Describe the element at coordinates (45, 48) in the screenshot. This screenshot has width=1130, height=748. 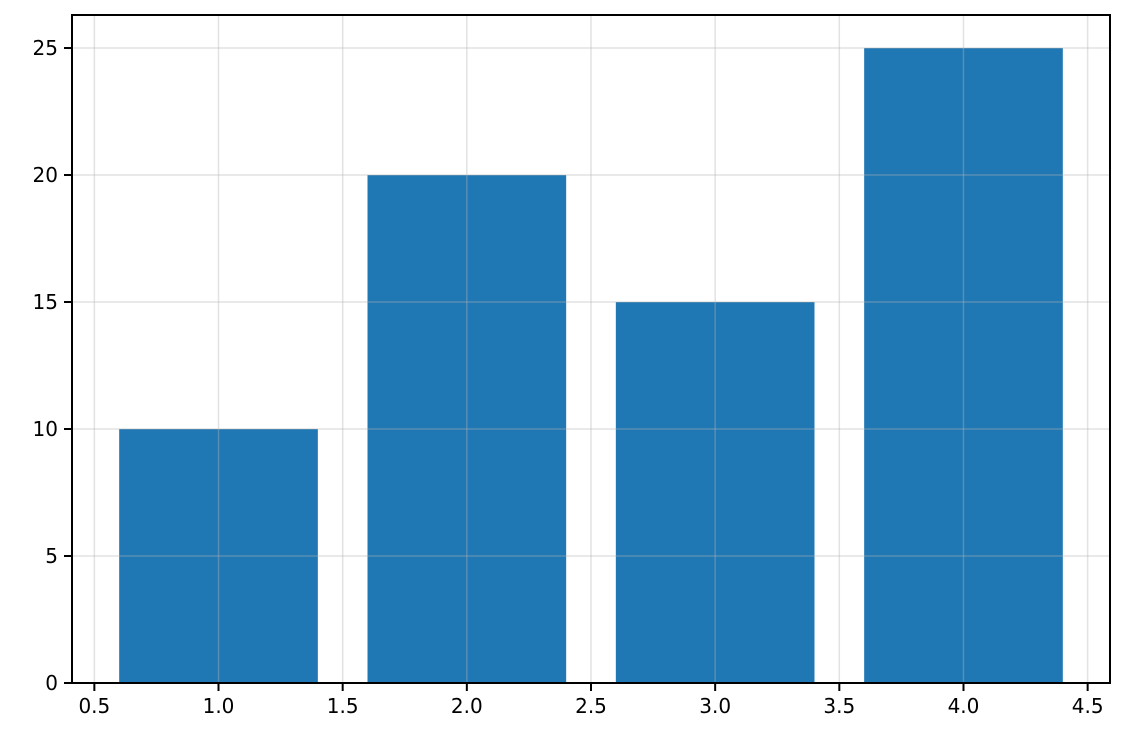
I see `y-tick-label: 25` at that location.